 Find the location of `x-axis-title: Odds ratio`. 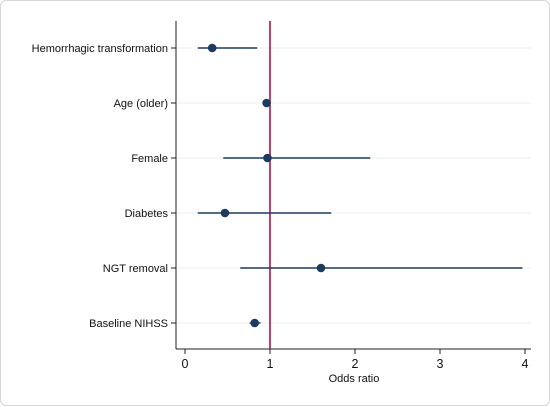

x-axis-title: Odds ratio is located at coordinates (354, 379).